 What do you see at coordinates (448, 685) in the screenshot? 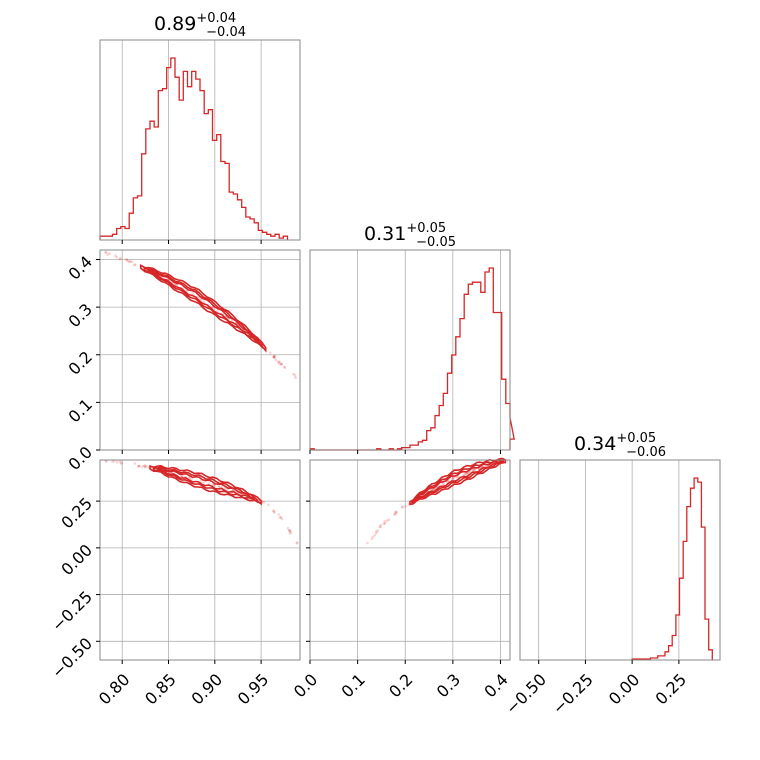
I see `x-tick-label: 0.3` at bounding box center [448, 685].